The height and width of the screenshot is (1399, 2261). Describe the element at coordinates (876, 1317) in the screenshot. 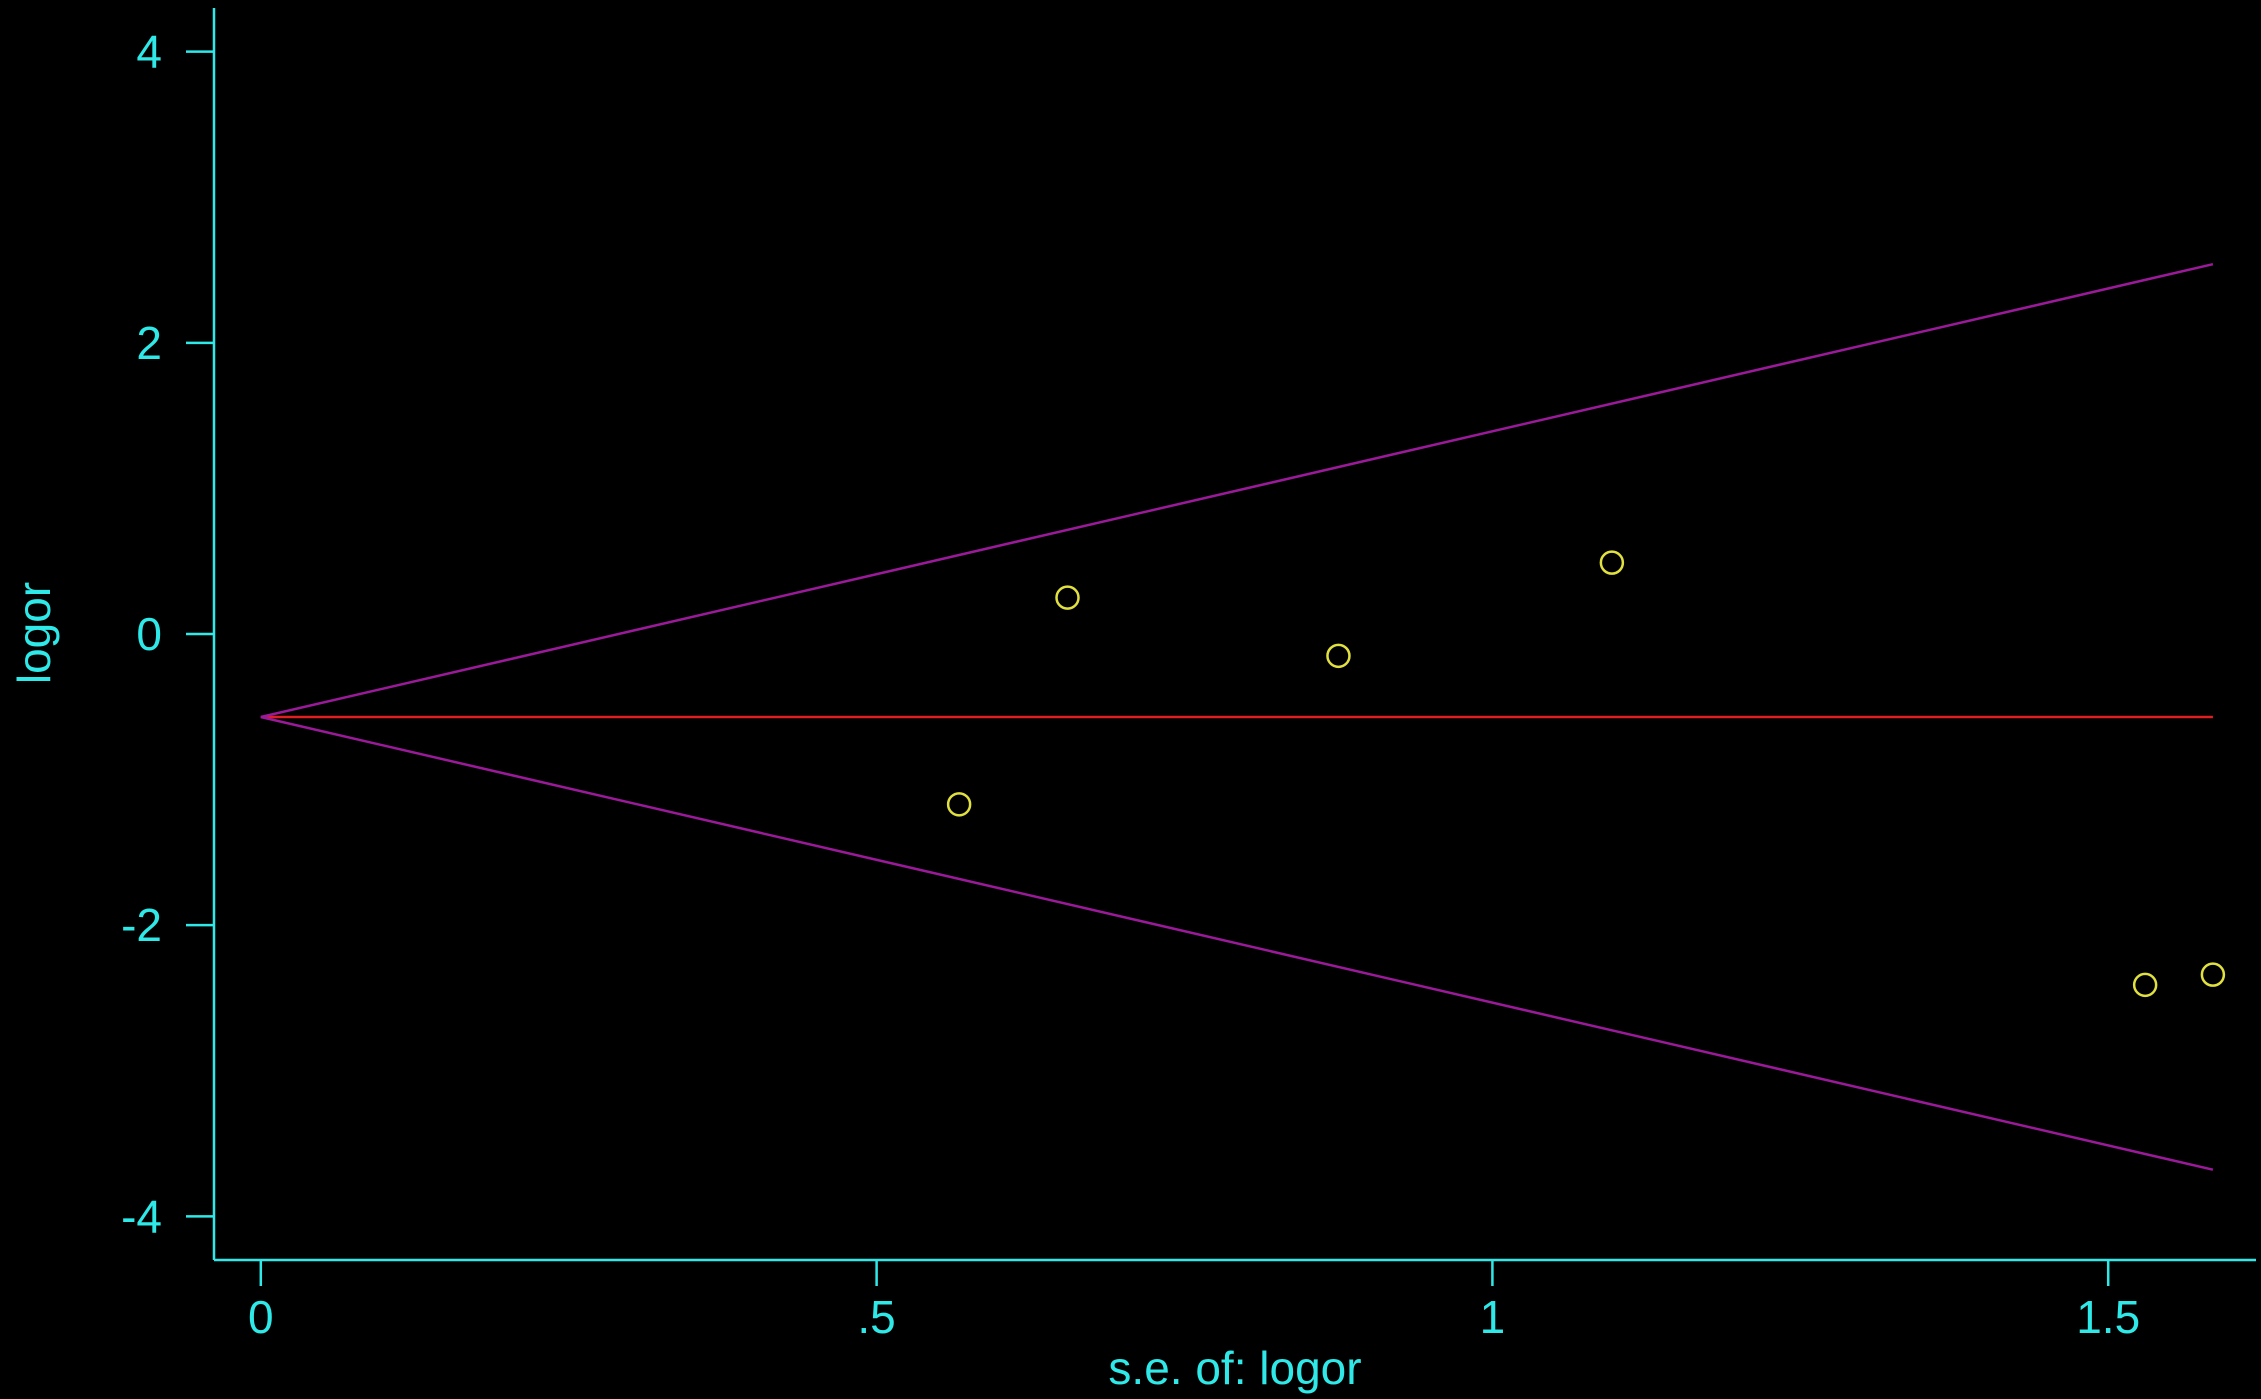

I see `x-tick-label: .5` at that location.